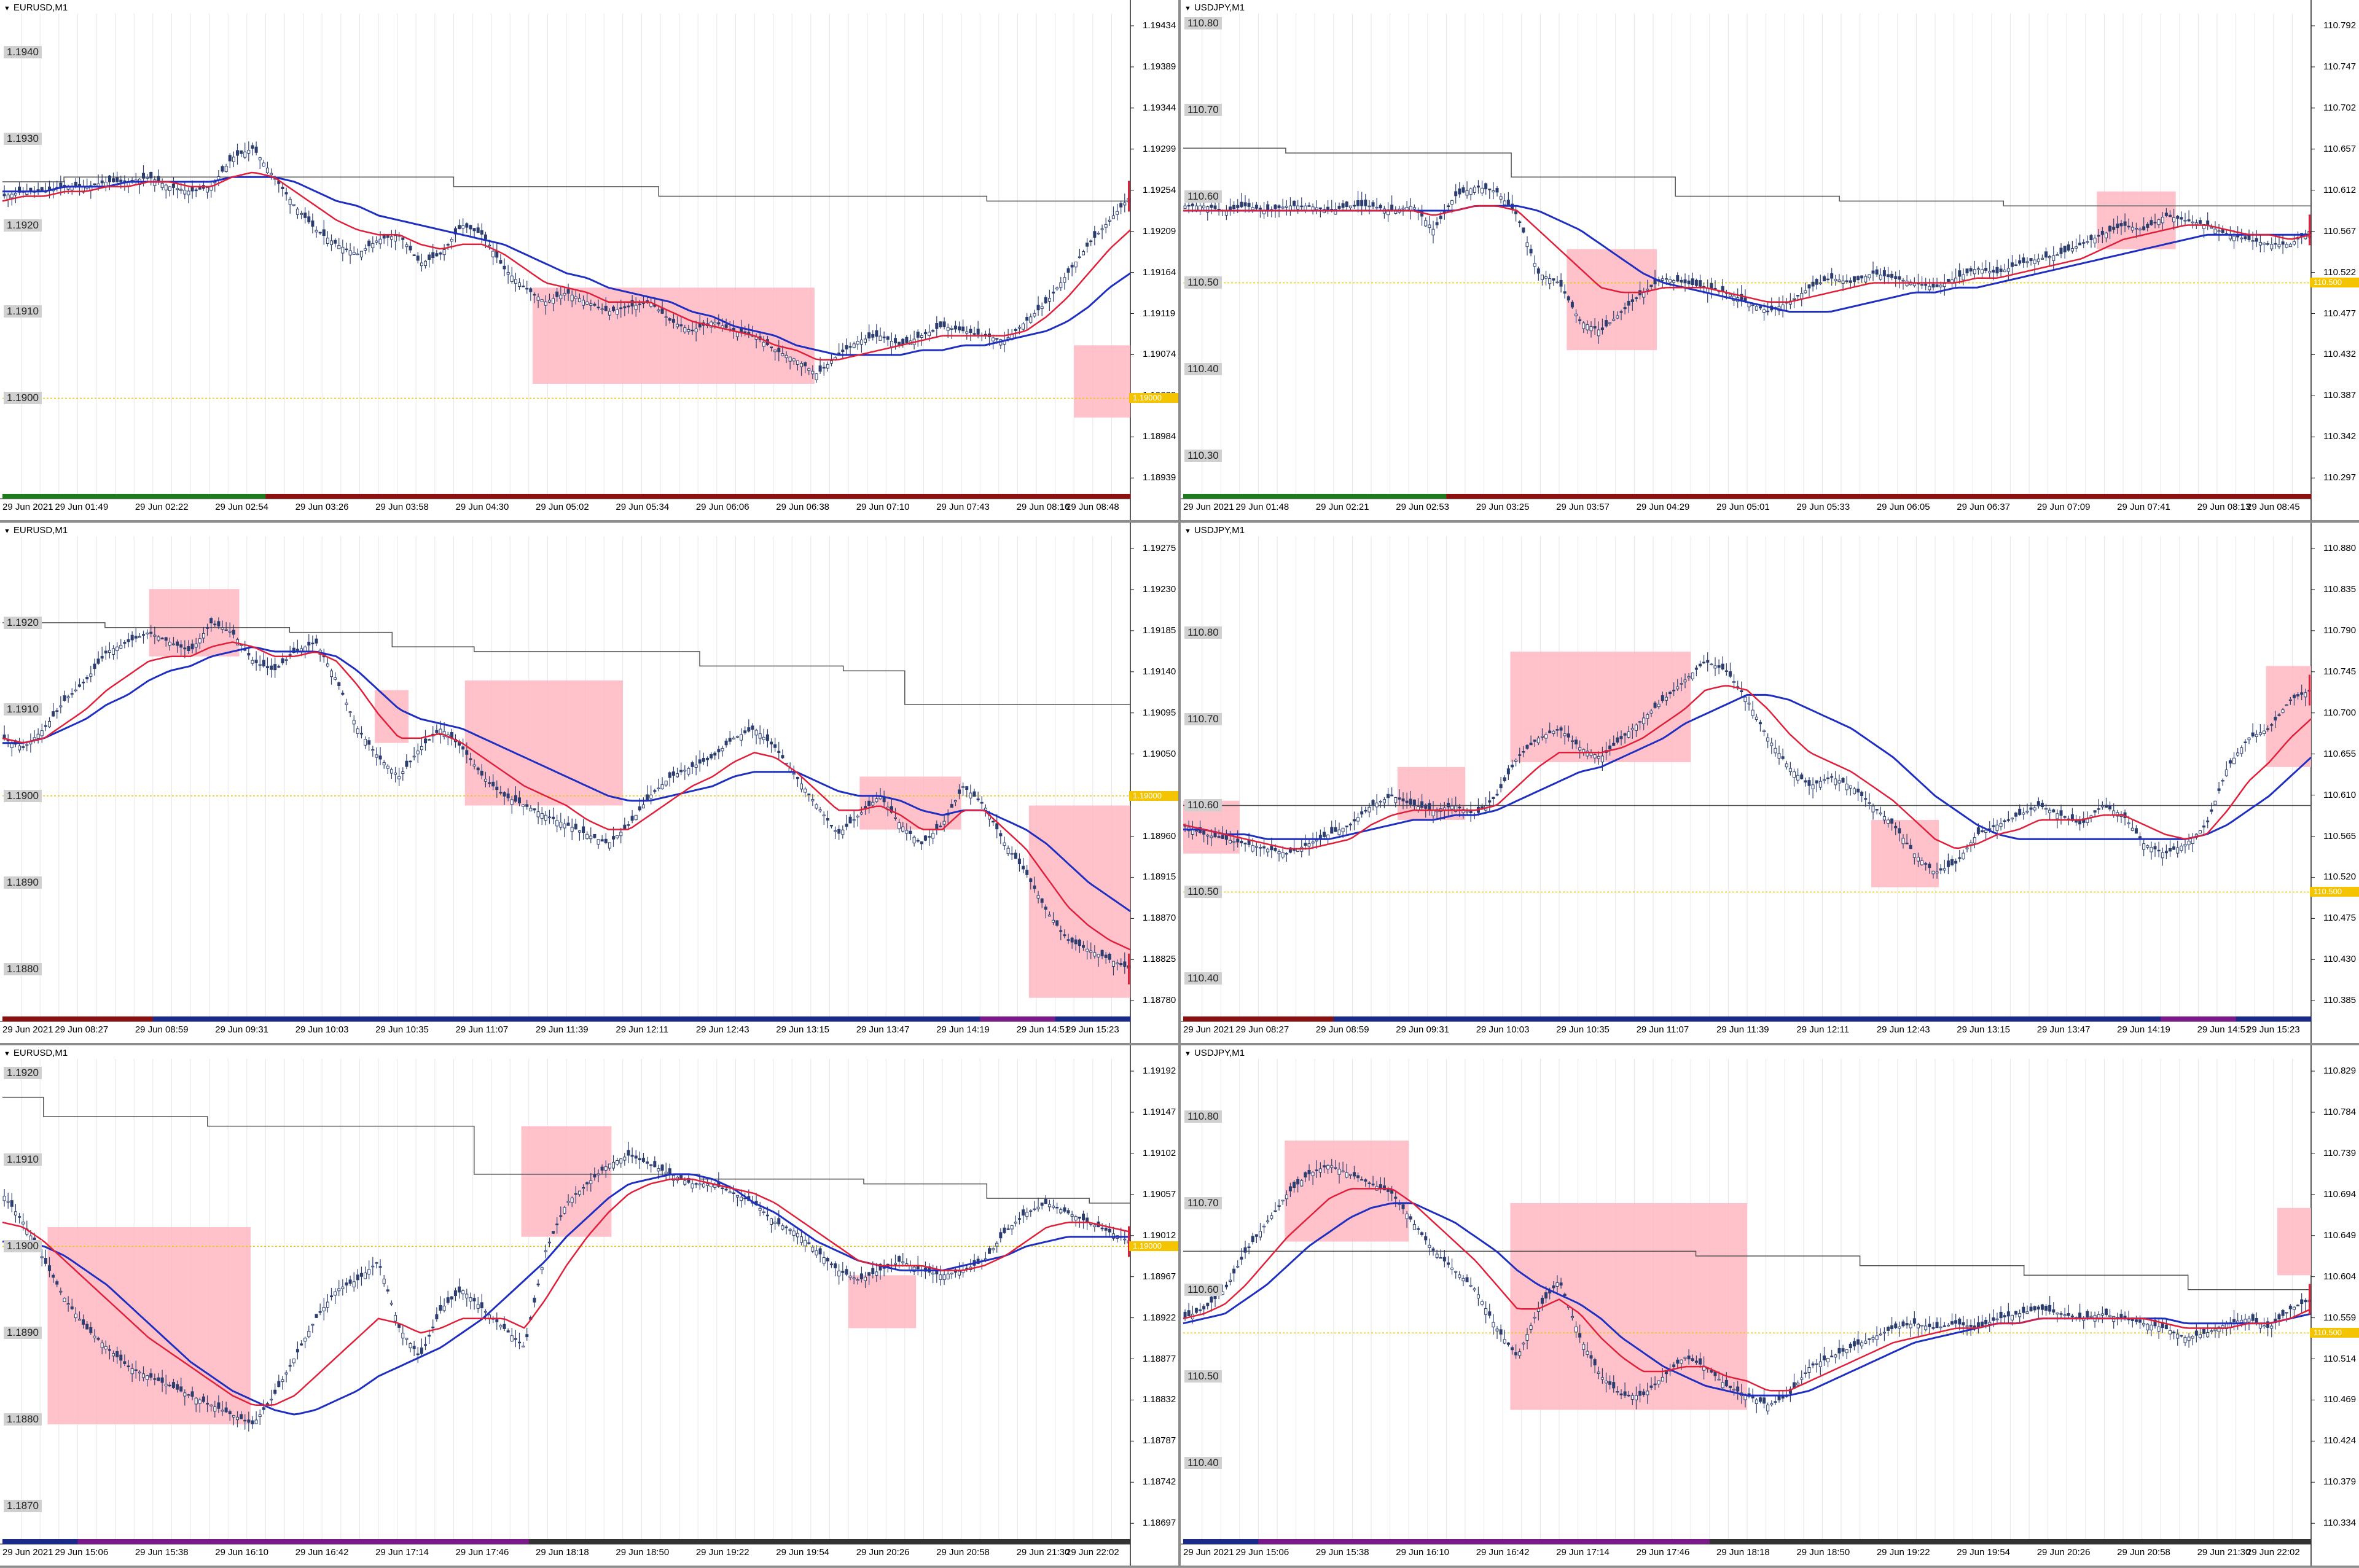 The height and width of the screenshot is (1568, 2359). What do you see at coordinates (803, 1029) in the screenshot?
I see `time-axis-label: 29 Jun 13:15` at bounding box center [803, 1029].